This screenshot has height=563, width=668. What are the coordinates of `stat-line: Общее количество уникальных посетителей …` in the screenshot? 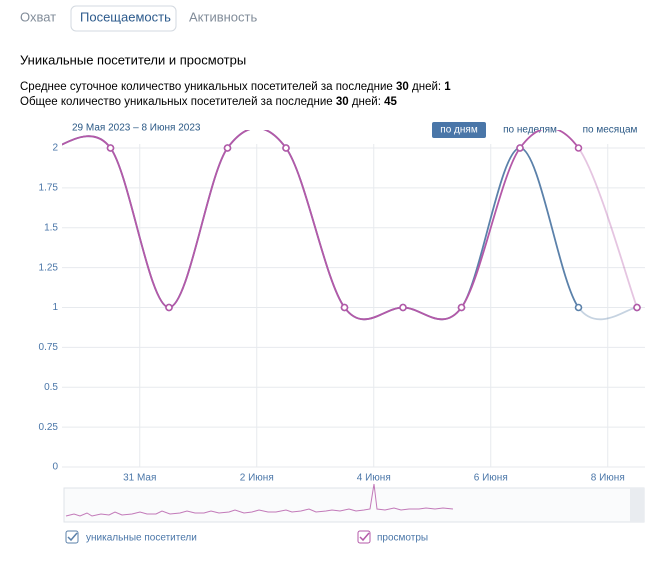 It's located at (209, 102).